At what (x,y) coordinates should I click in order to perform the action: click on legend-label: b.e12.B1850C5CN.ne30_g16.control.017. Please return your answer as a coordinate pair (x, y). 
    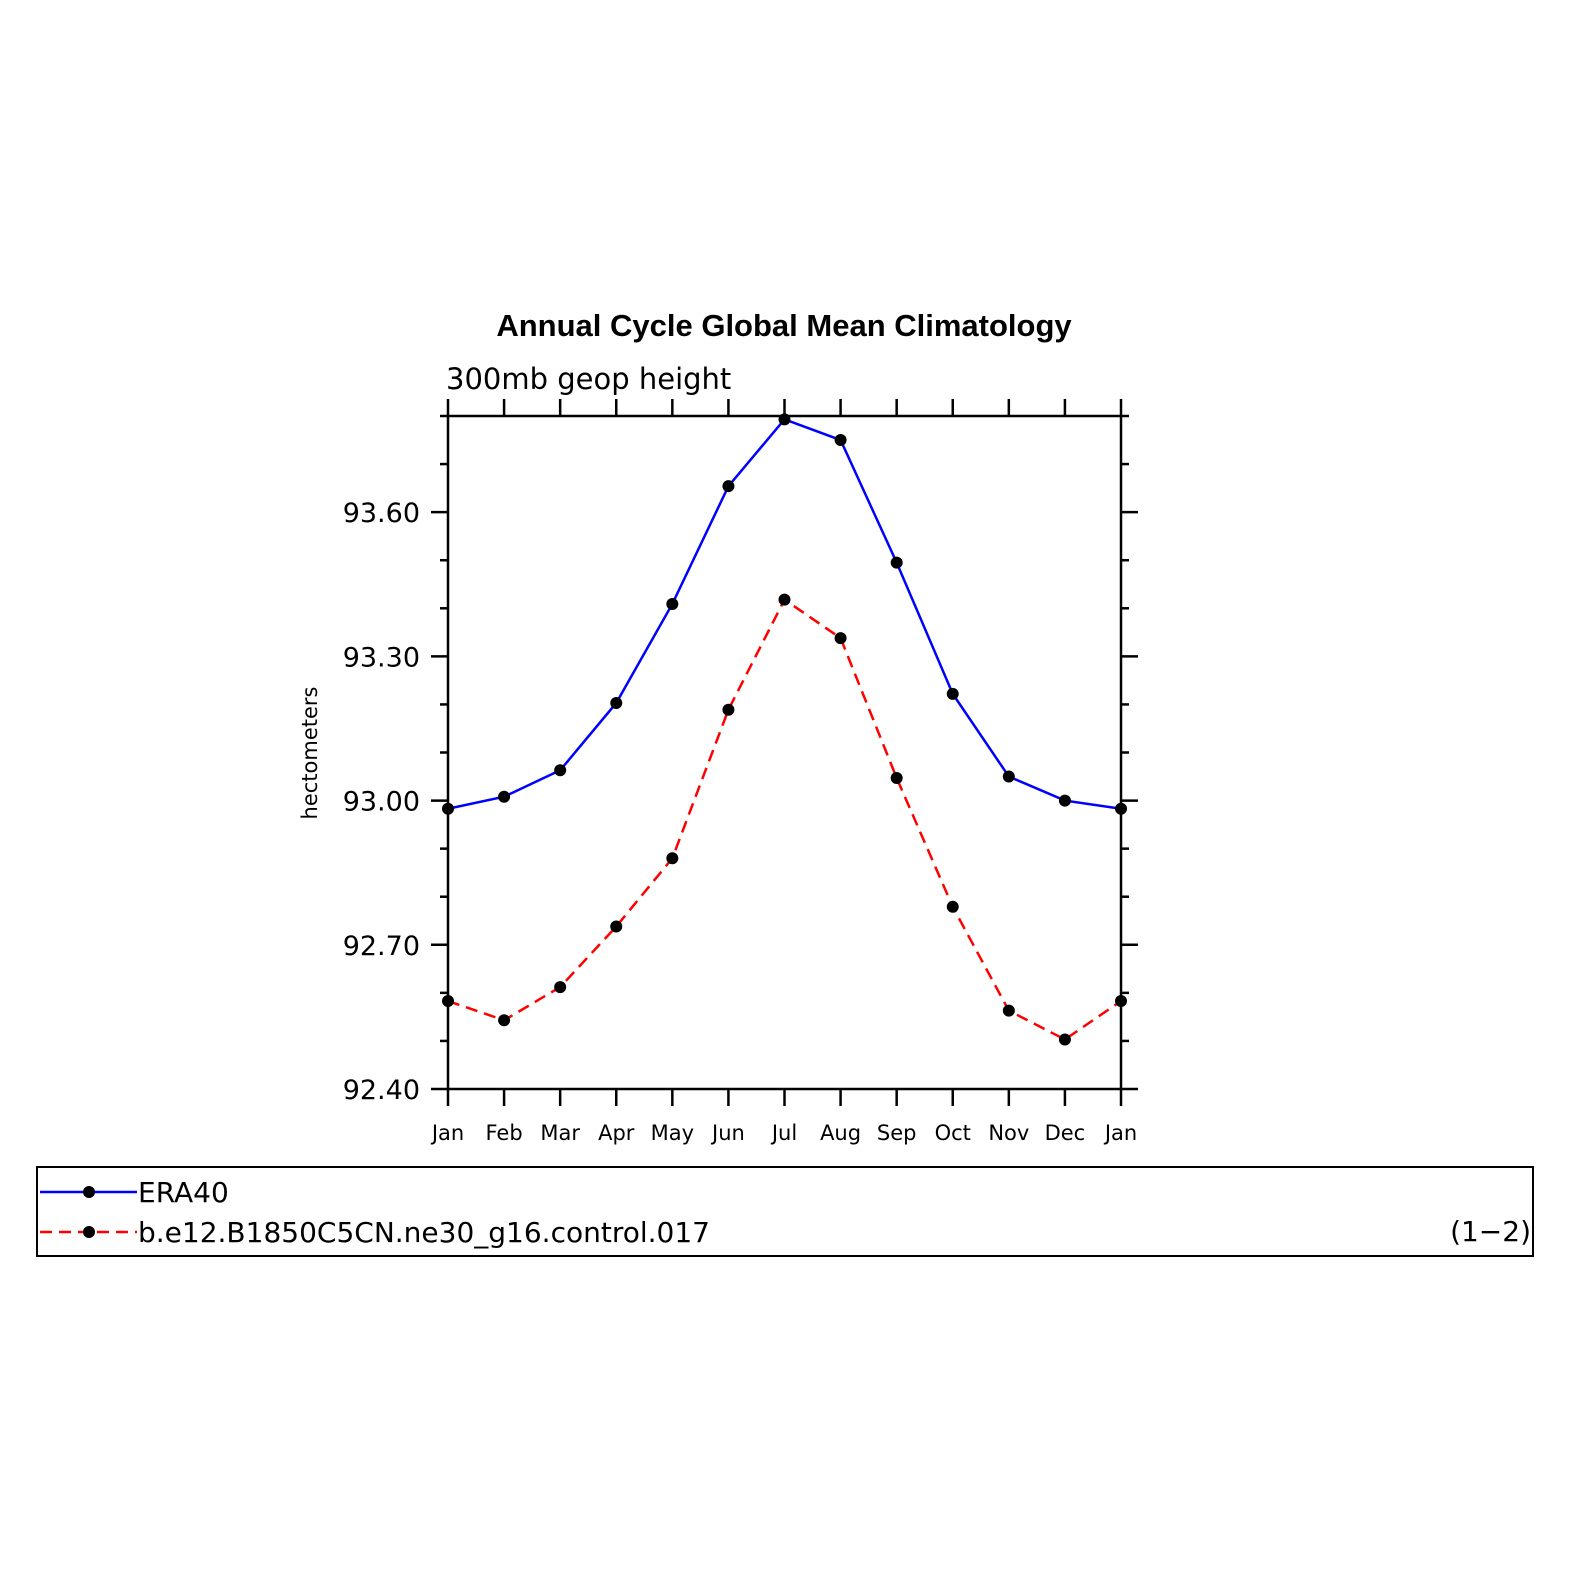
    Looking at the image, I should click on (424, 1232).